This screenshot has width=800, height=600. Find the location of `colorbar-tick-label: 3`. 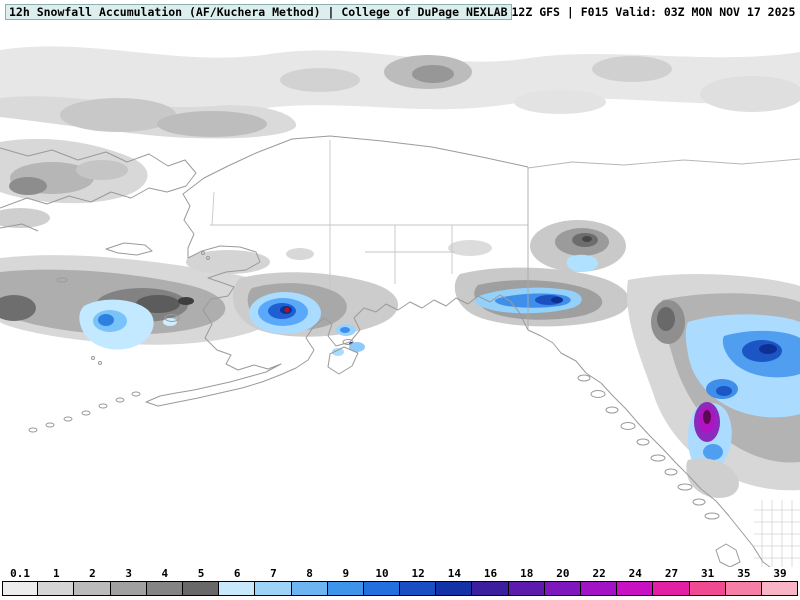

colorbar-tick-label: 3 is located at coordinates (128, 573).